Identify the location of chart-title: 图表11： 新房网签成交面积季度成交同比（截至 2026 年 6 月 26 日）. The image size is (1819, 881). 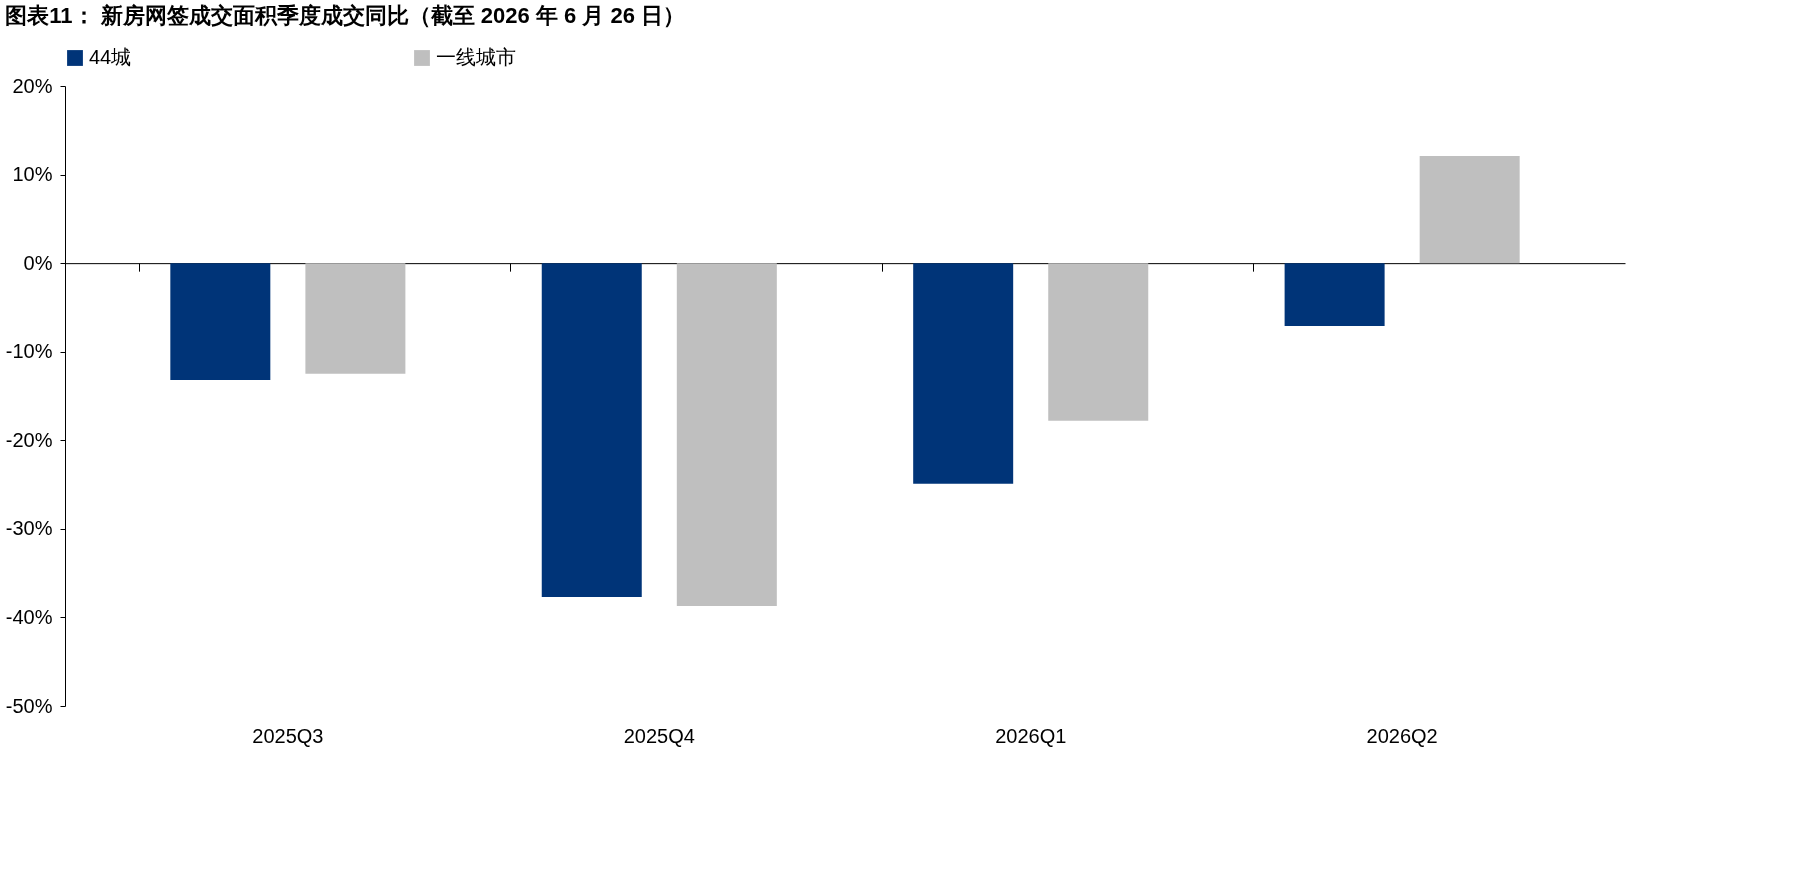
(345, 15).